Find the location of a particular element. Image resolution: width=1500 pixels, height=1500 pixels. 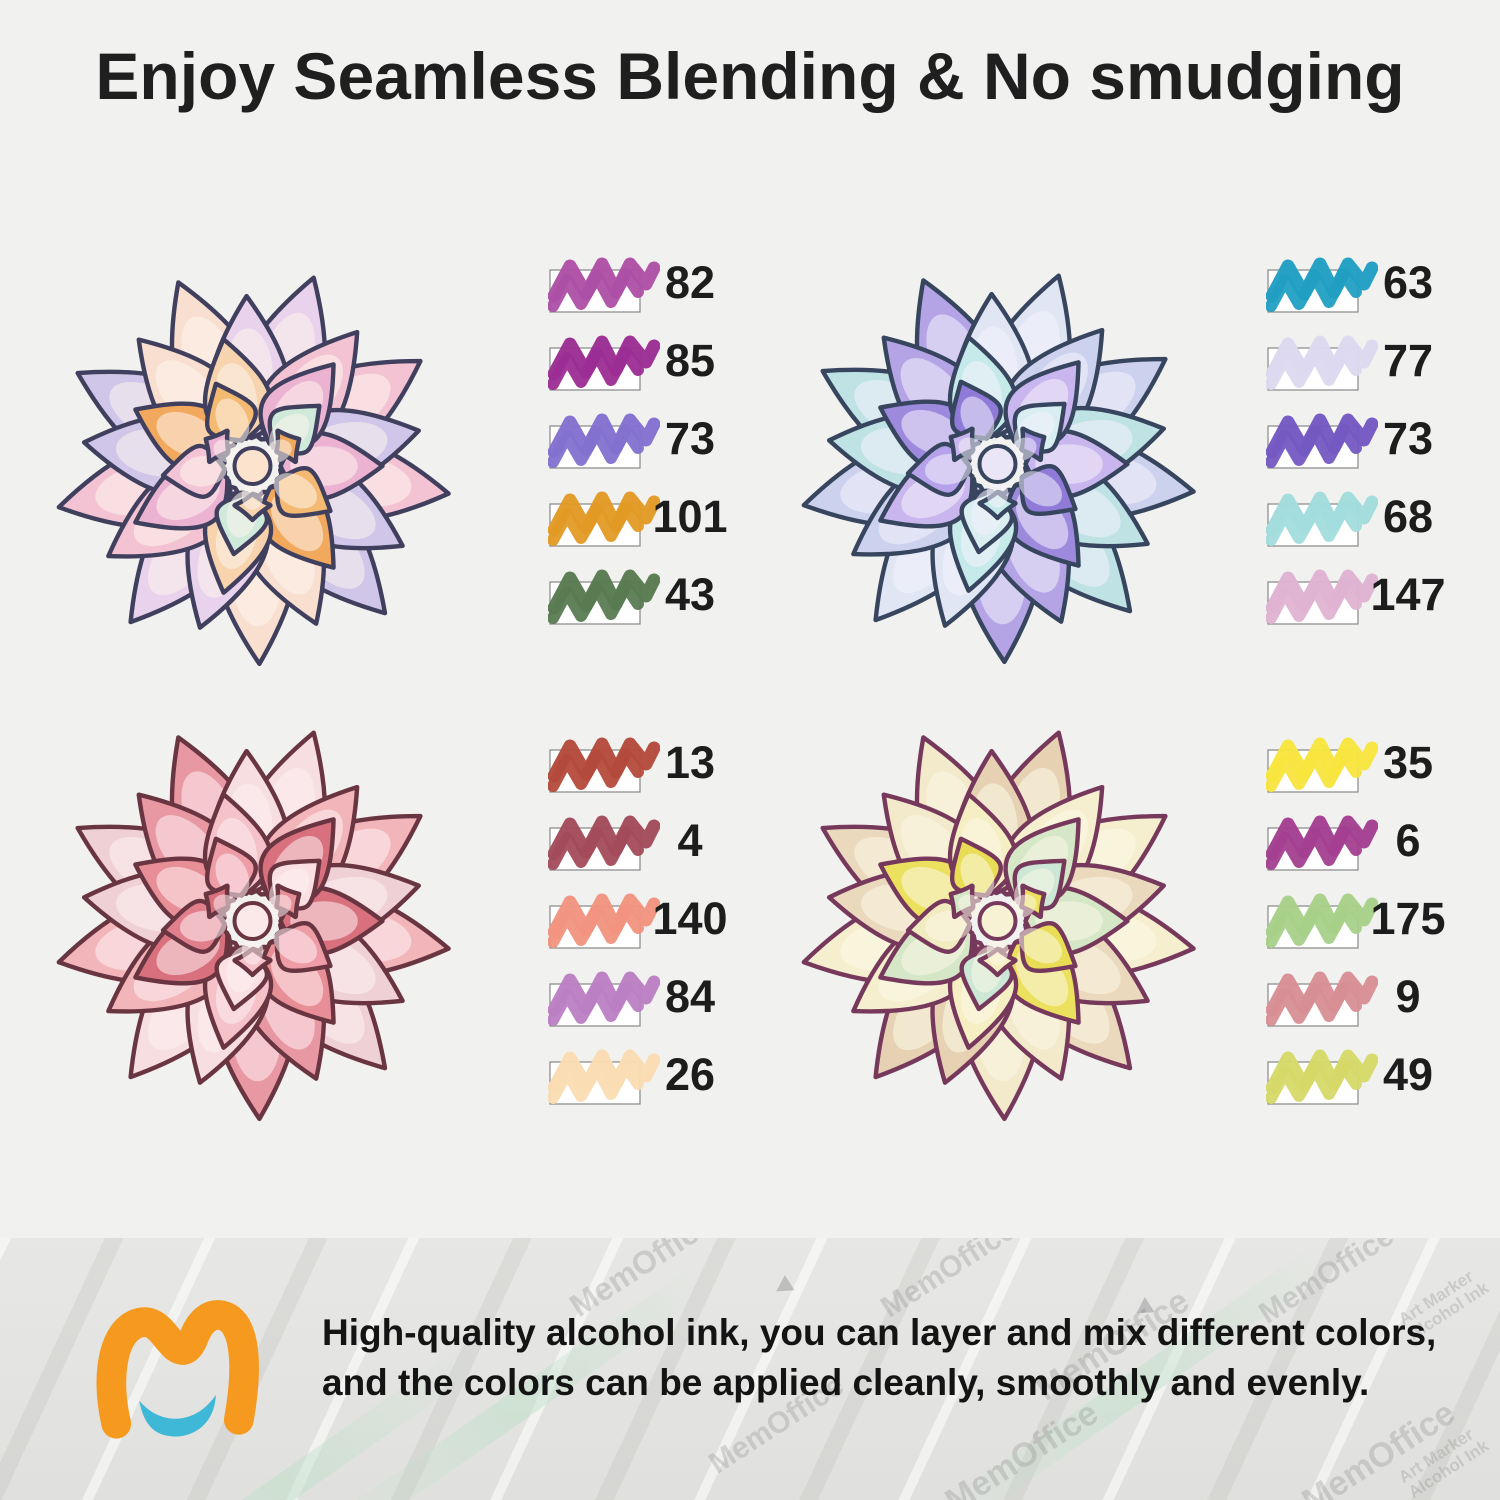

swatch-number: 68 is located at coordinates (1408, 516).